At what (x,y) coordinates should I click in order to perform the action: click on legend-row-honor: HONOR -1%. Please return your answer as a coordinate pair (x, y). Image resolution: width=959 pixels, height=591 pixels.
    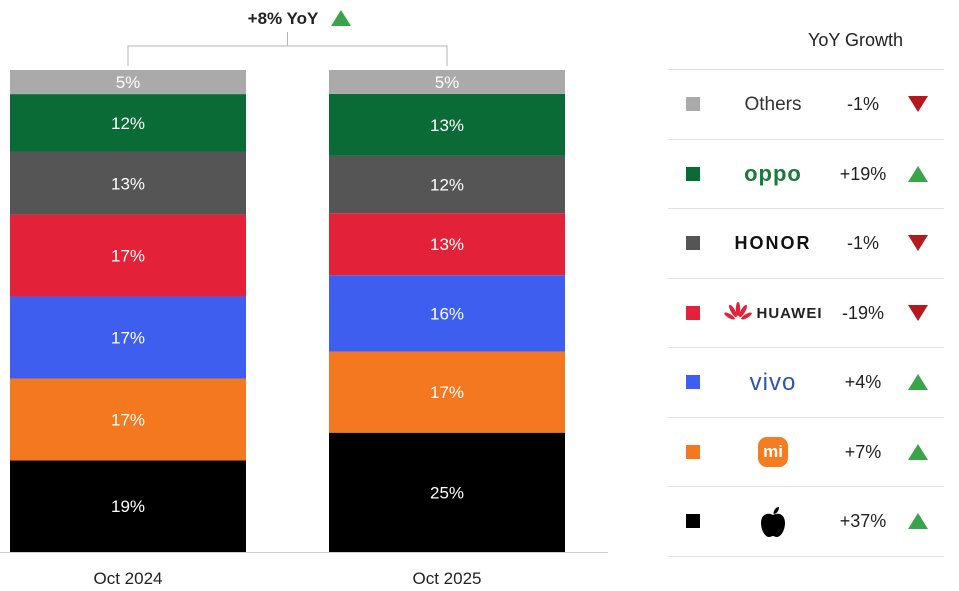
    Looking at the image, I should click on (806, 243).